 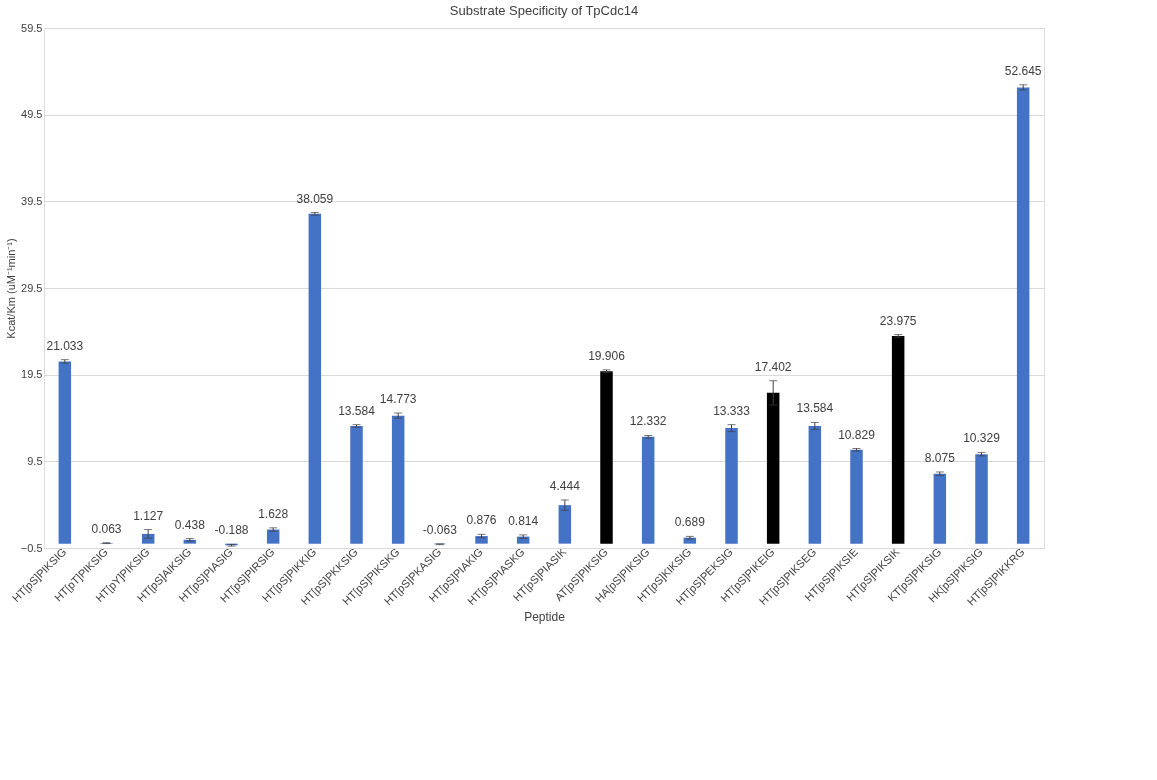 I want to click on y-axis-title: Kcat/Km (uM⁻¹min⁻¹), so click(x=10, y=288).